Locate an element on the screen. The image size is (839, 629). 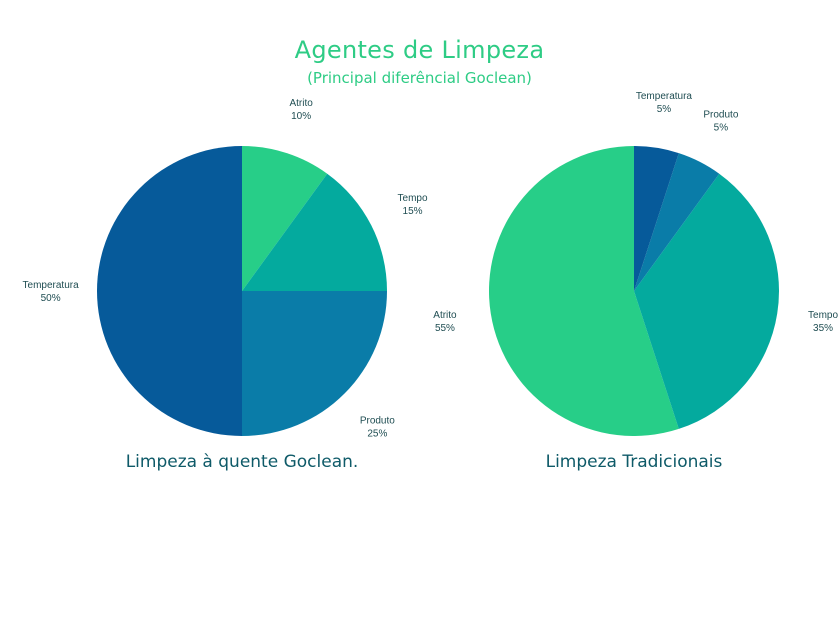
slice-label-atrito: Atrito 10% is located at coordinates (301, 110).